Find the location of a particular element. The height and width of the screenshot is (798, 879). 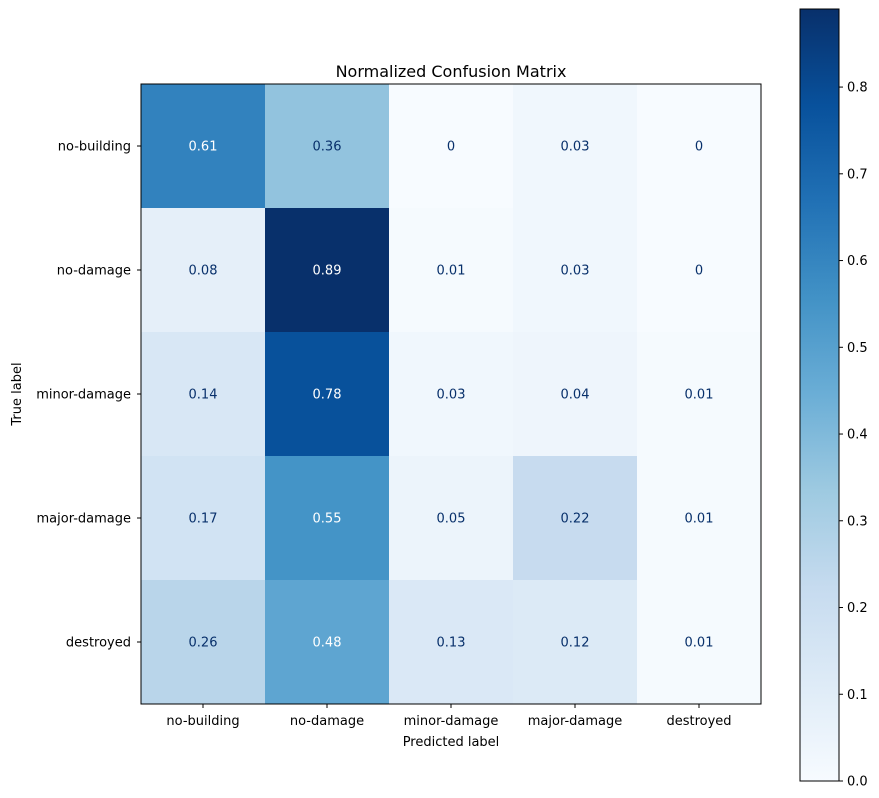

cell-value-label: 0.48 is located at coordinates (327, 643).